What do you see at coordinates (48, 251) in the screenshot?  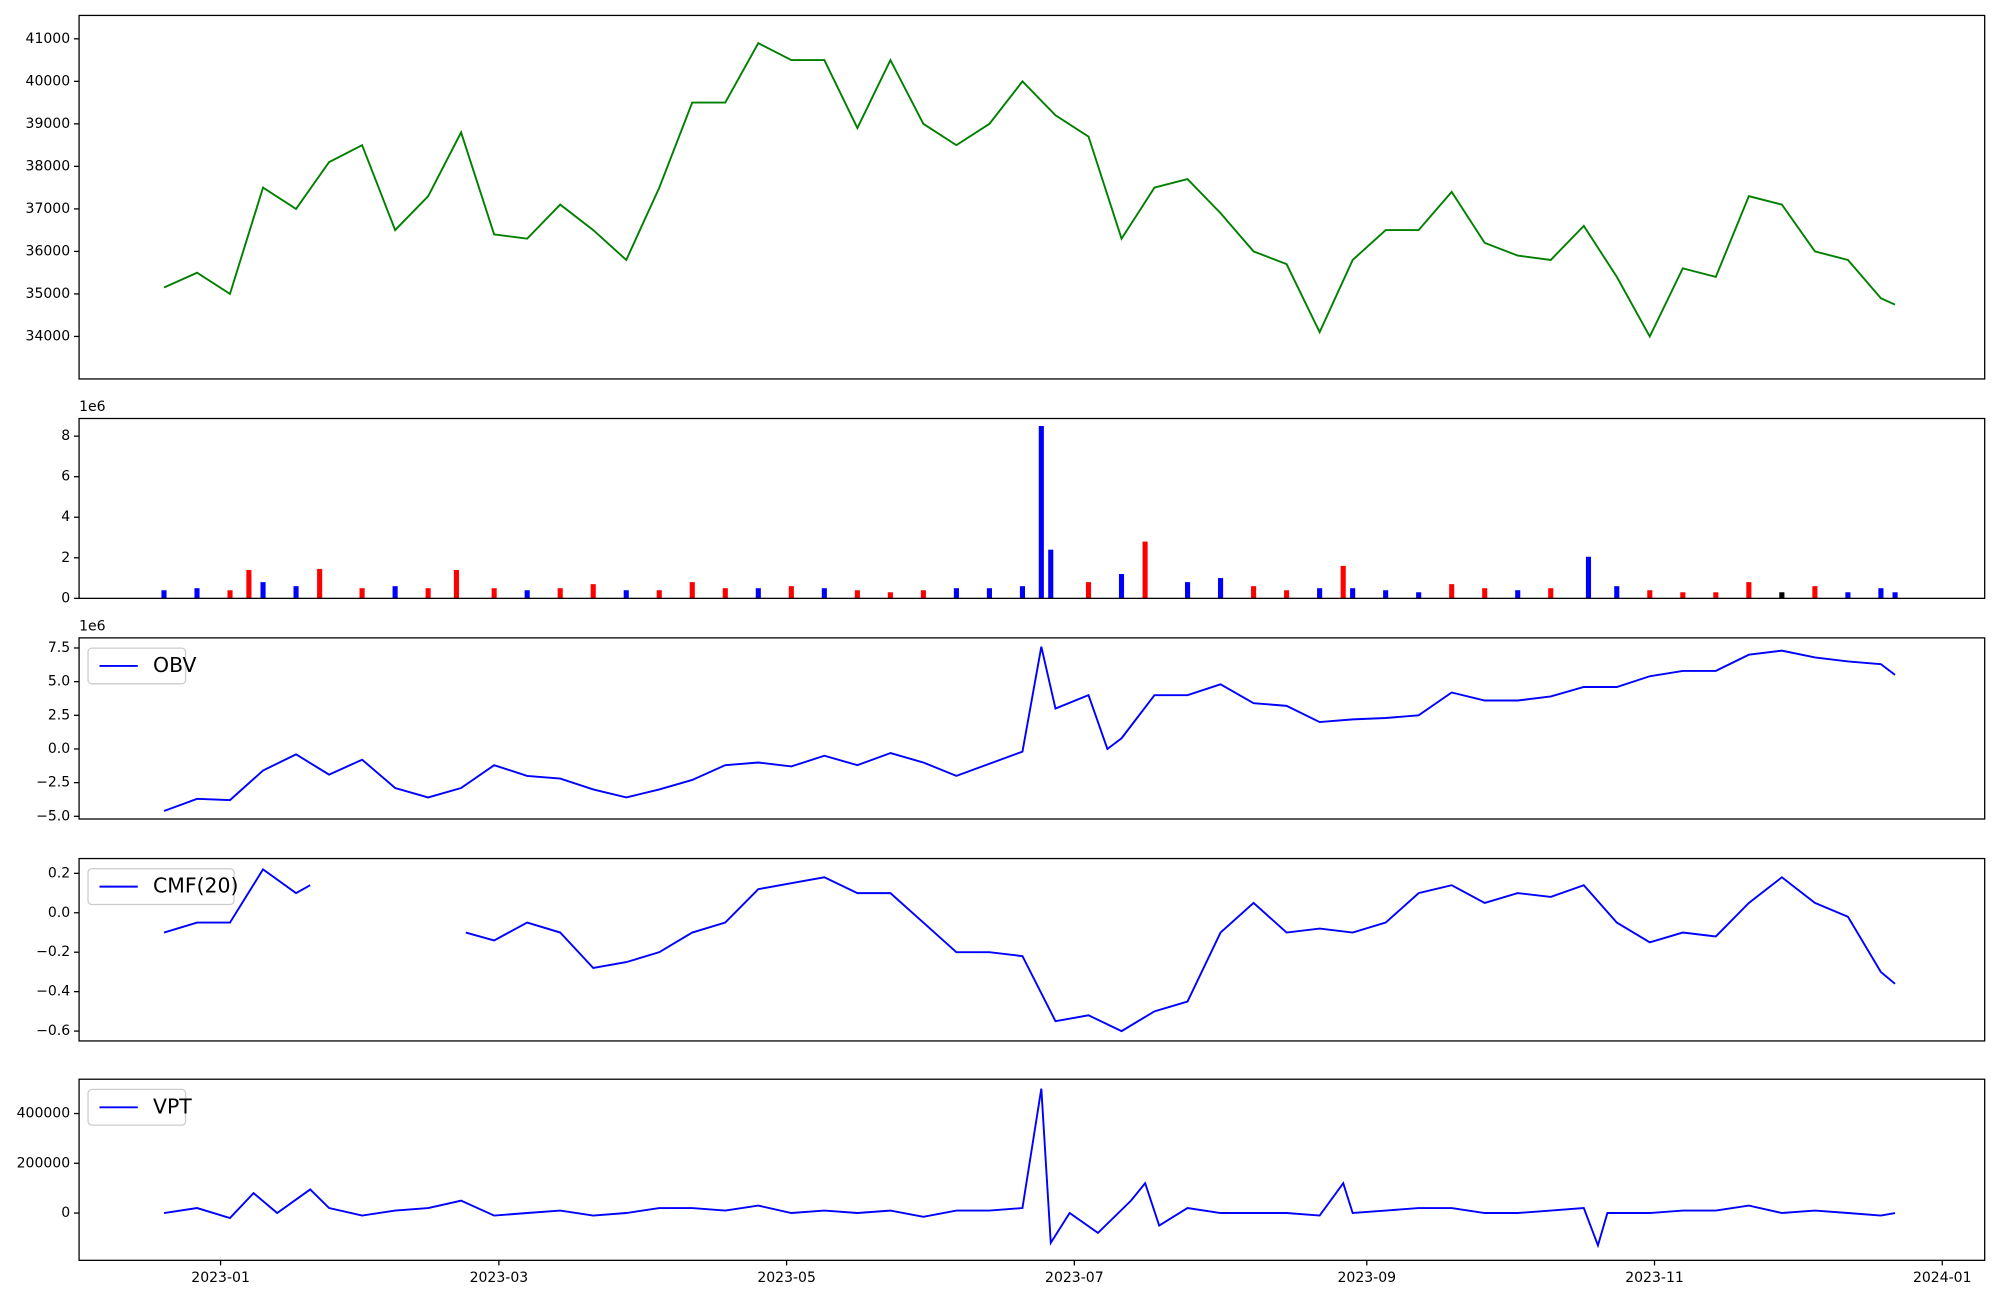 I see `y-tick-label: 36000` at bounding box center [48, 251].